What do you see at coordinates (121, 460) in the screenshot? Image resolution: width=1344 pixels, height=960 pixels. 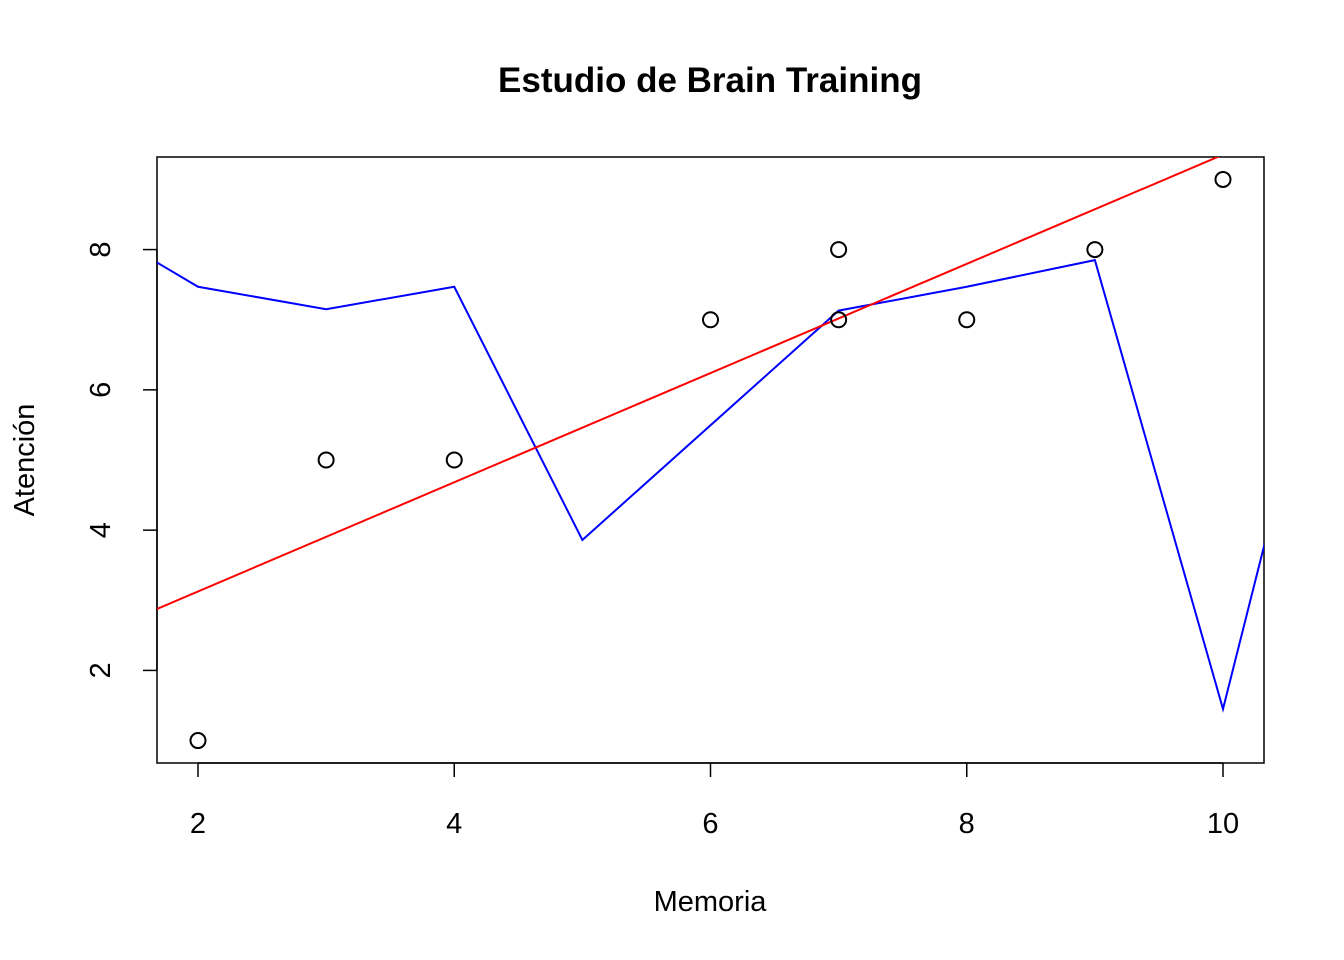 I see `y-axis: 2 4 6 8` at bounding box center [121, 460].